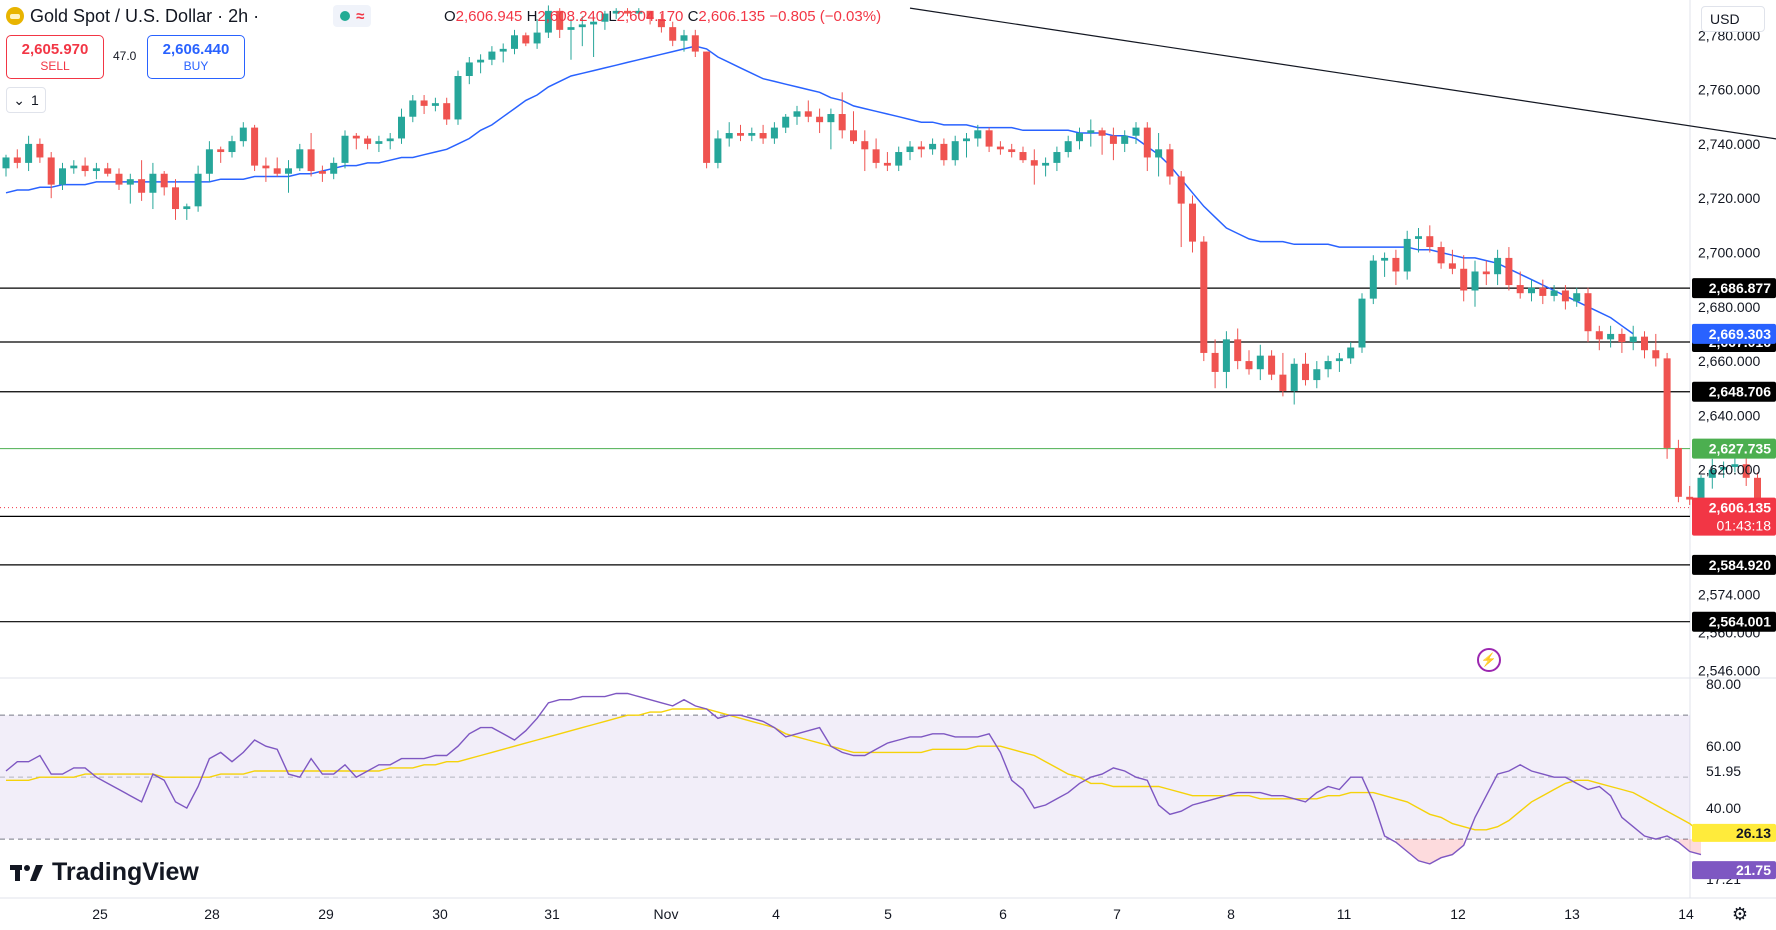 This screenshot has width=1776, height=930. Describe the element at coordinates (1729, 595) in the screenshot. I see `price-tick-label: 2,574.000` at that location.